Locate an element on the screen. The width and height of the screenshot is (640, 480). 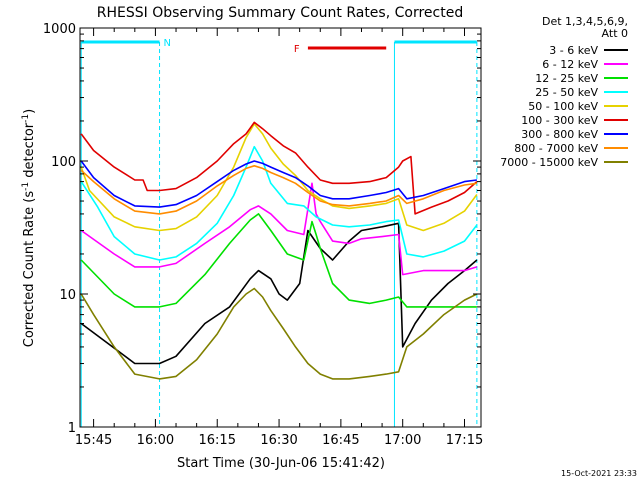
series-line-12-25-kev is located at coordinates (278, 260).